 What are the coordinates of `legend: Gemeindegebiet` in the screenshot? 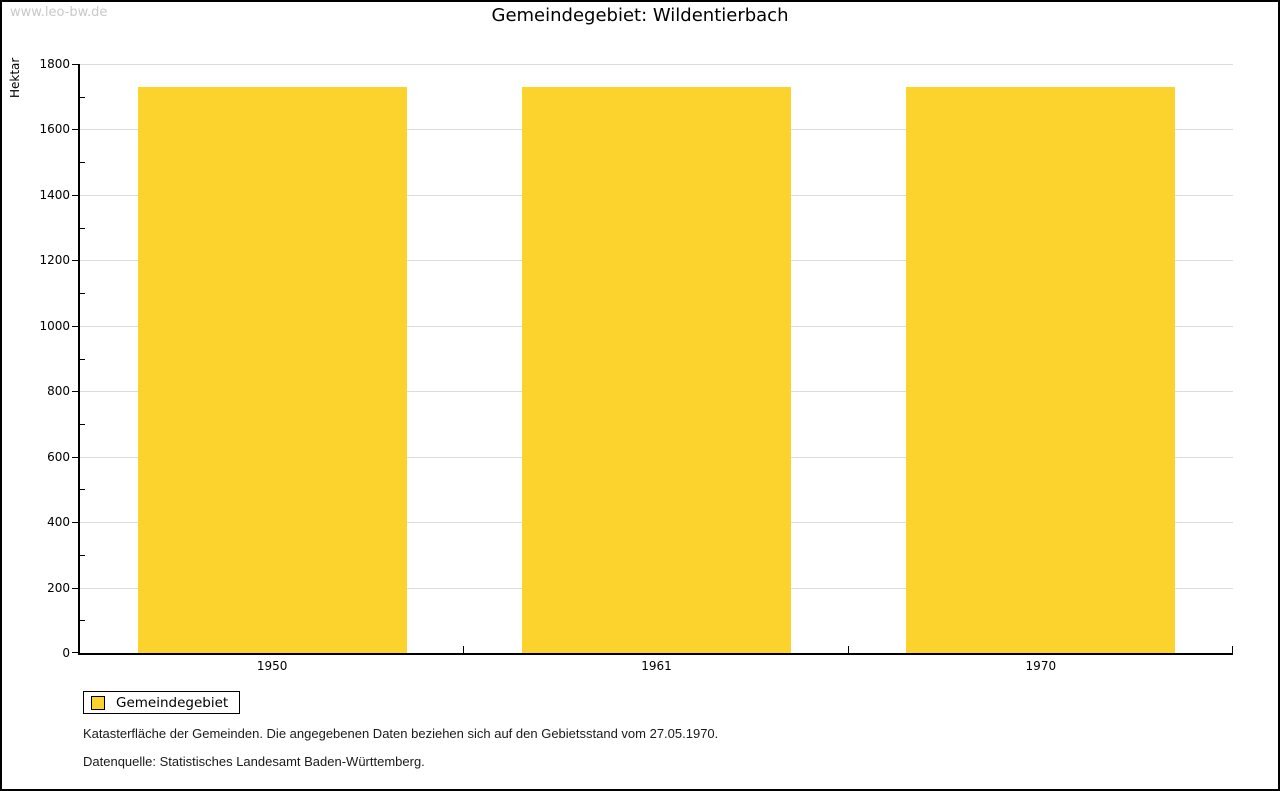 It's located at (162, 702).